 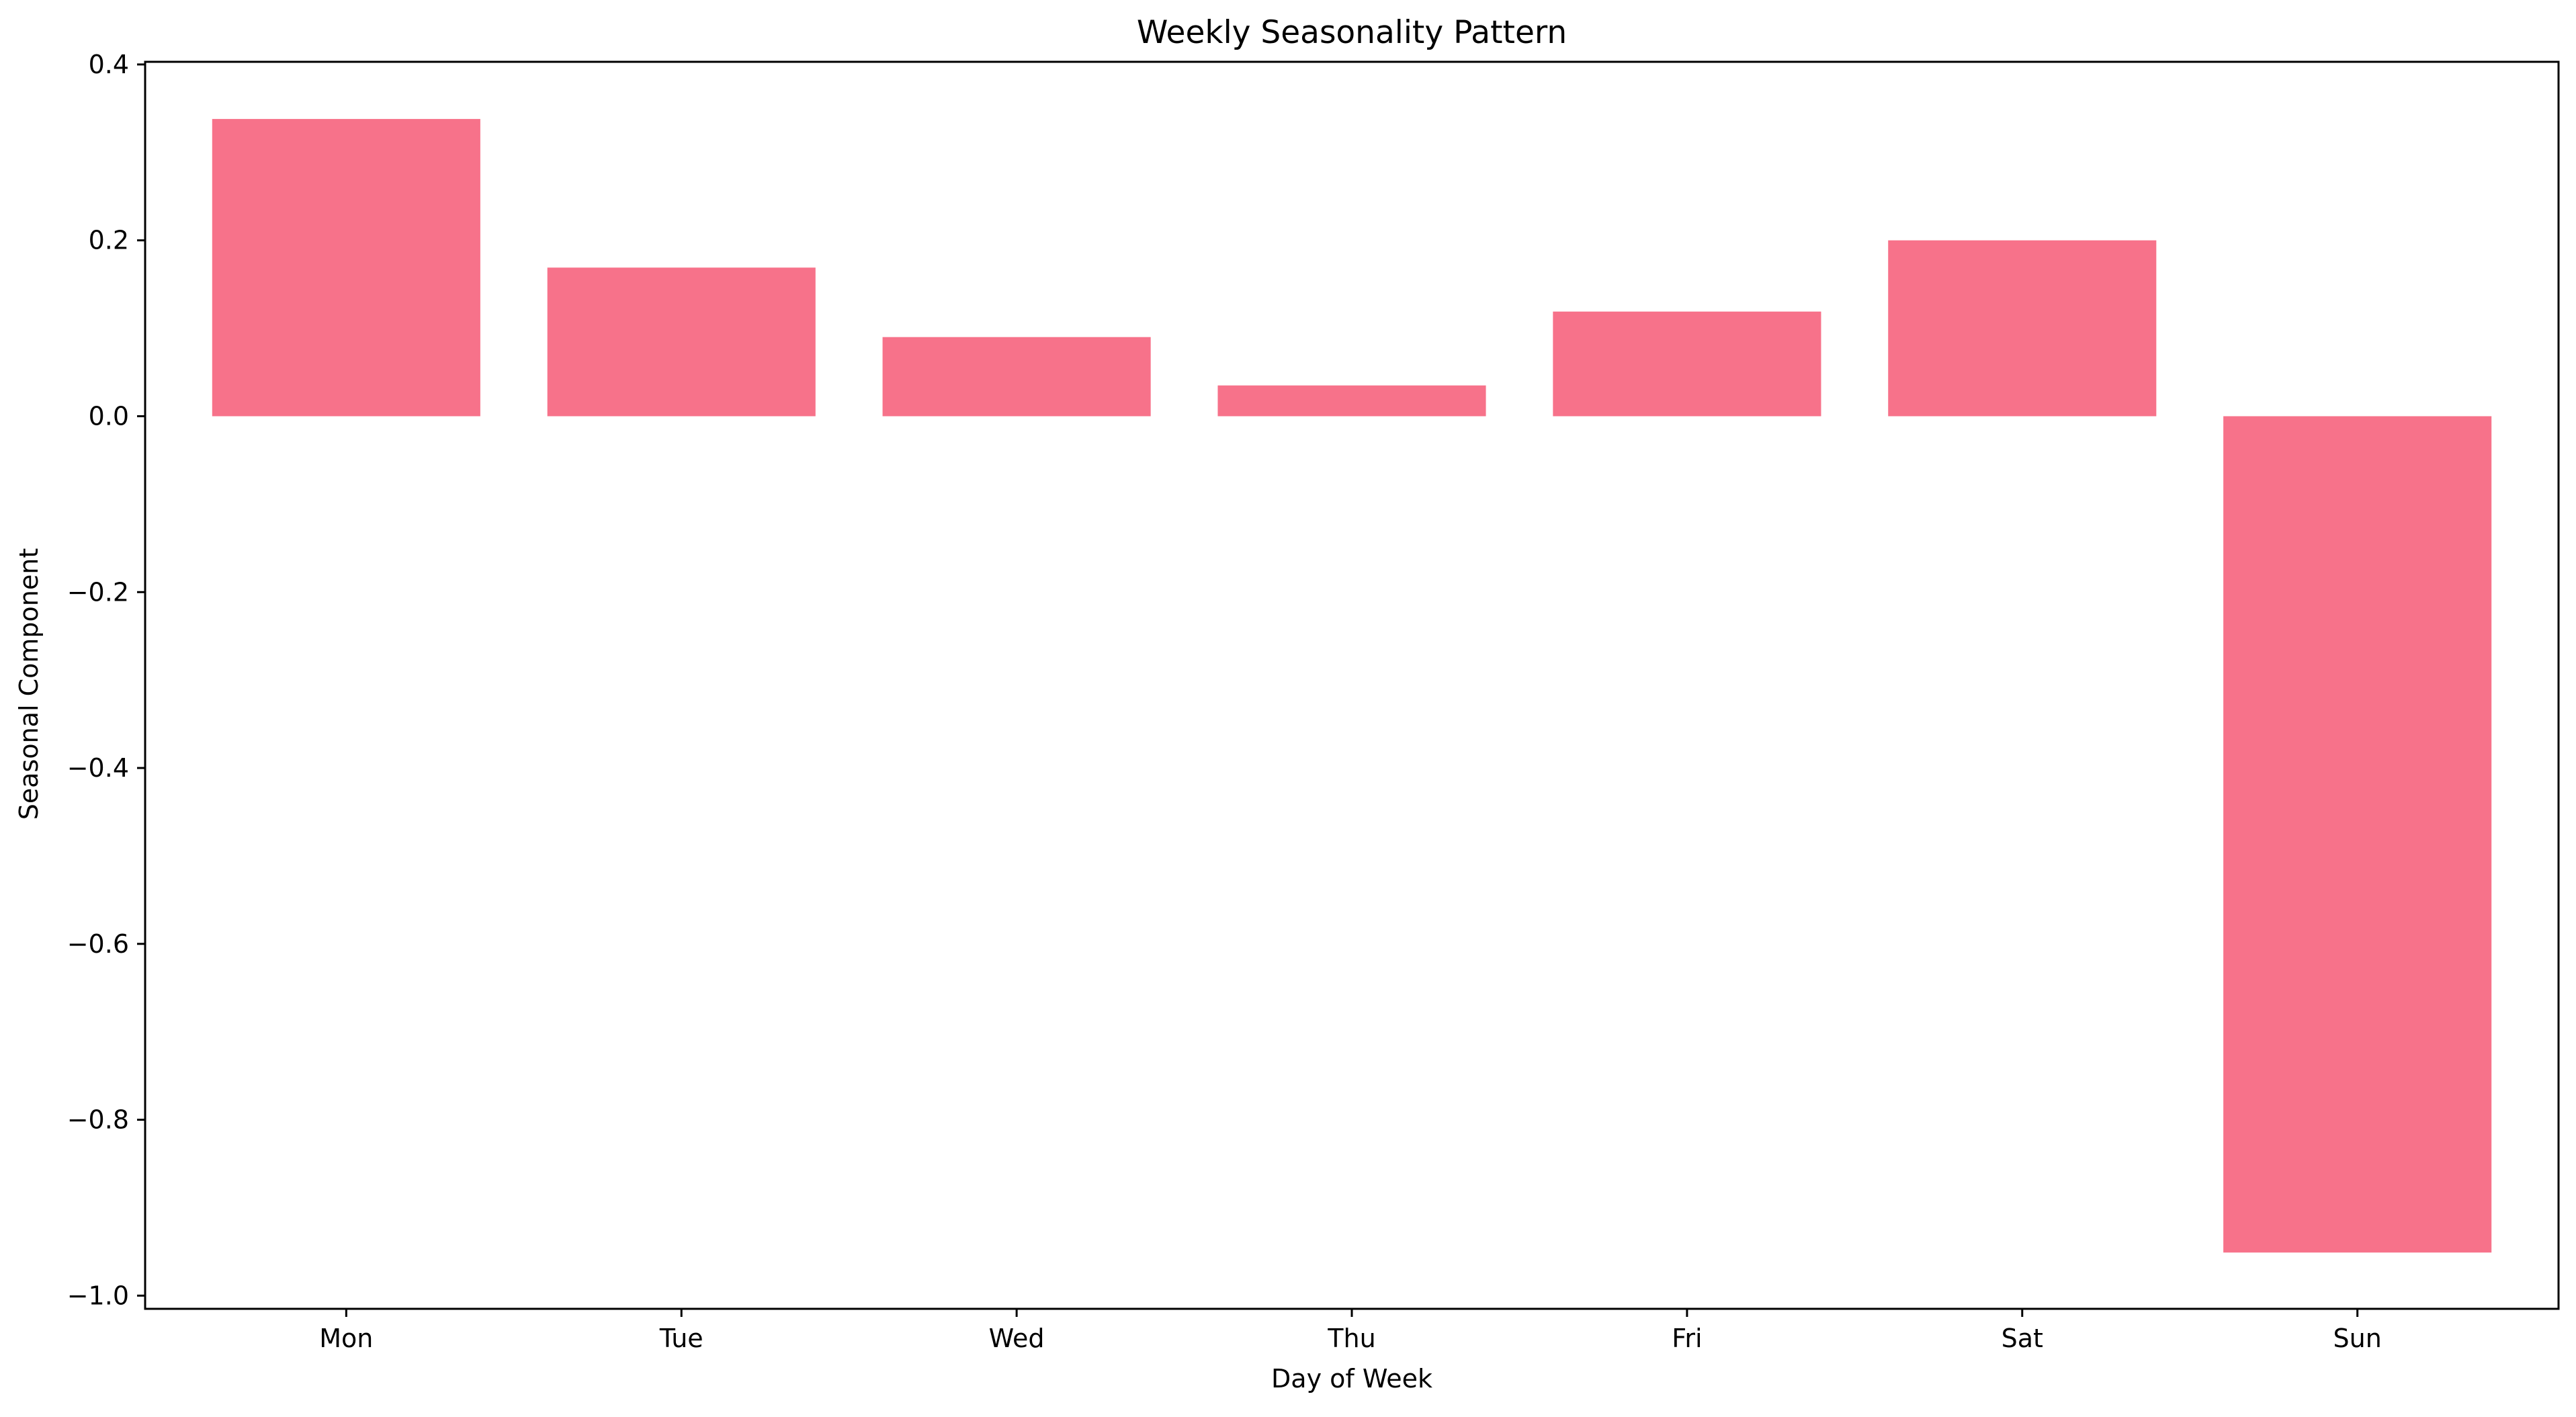 What do you see at coordinates (1687, 1338) in the screenshot?
I see `x-tick-label-fri: Fri` at bounding box center [1687, 1338].